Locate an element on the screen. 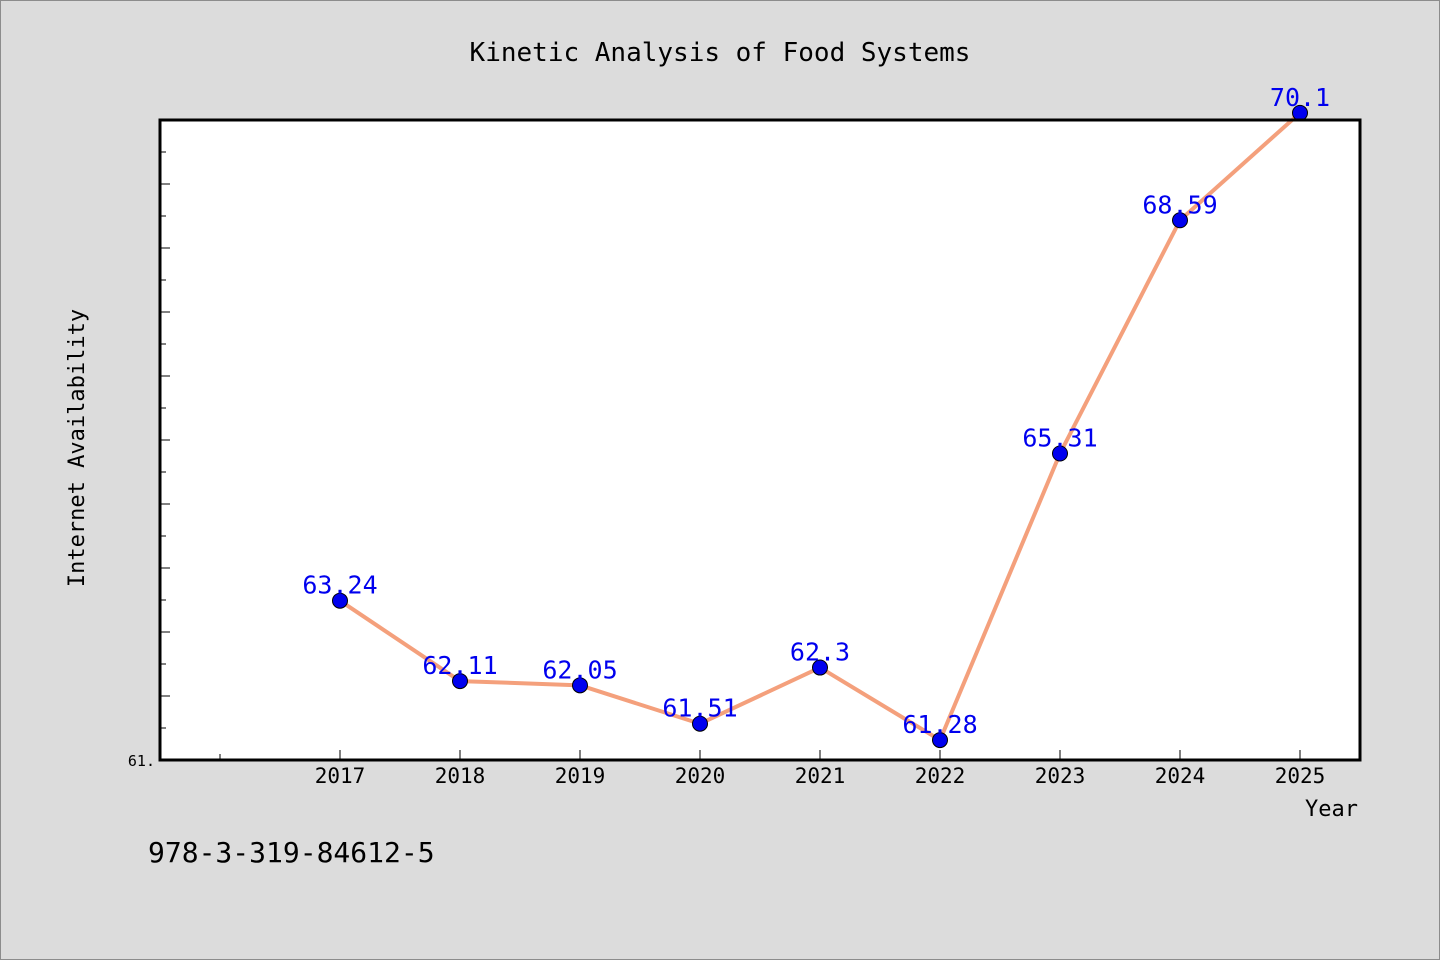  y-axis-tick-label: 61. is located at coordinates (141, 761).